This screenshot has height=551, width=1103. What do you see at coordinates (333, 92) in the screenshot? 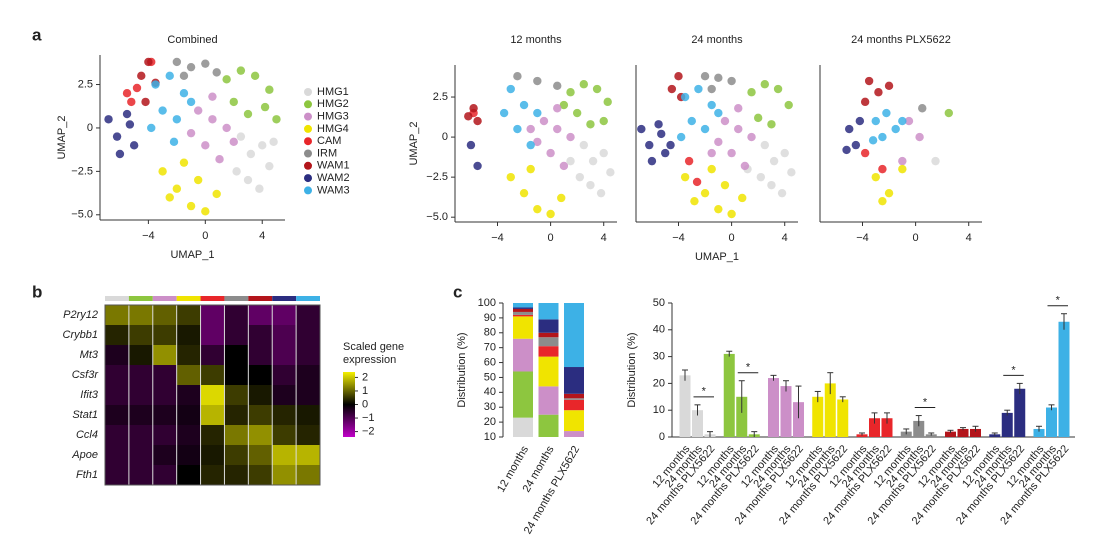
I see `legend-label: HMG1` at bounding box center [333, 92].